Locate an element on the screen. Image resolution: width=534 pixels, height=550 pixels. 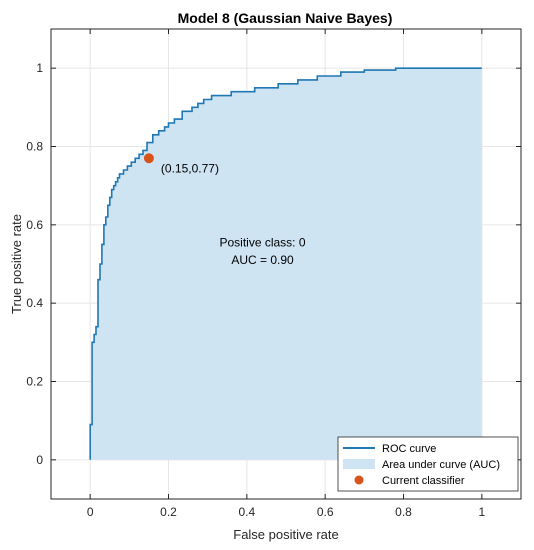
x-tick-label: 0.2 is located at coordinates (168, 512).